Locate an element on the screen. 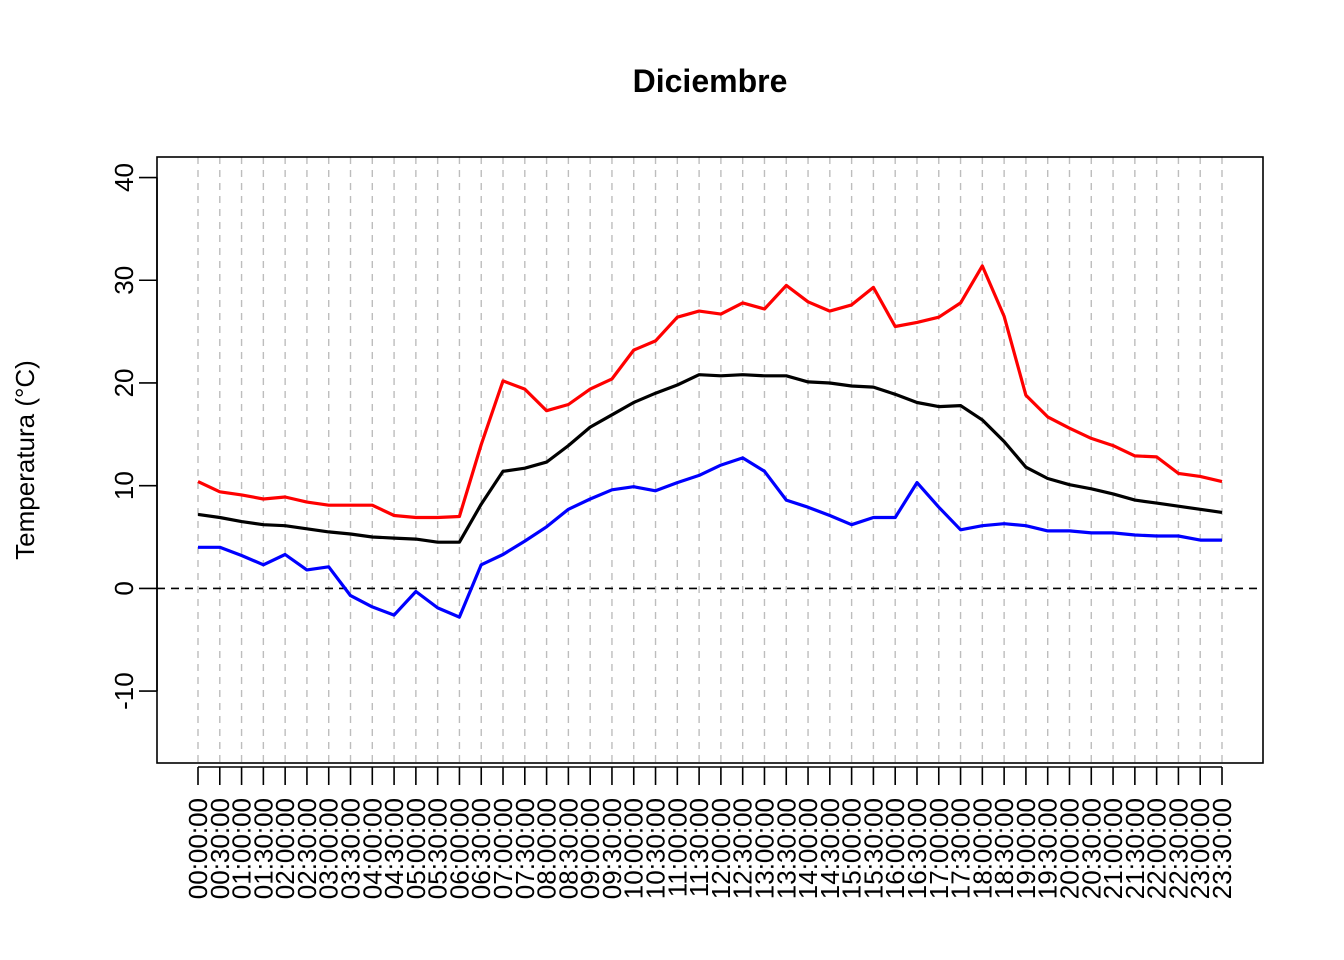 Image resolution: width=1344 pixels, height=960 pixels. x-tick-label: 11:00:00 is located at coordinates (677, 847).